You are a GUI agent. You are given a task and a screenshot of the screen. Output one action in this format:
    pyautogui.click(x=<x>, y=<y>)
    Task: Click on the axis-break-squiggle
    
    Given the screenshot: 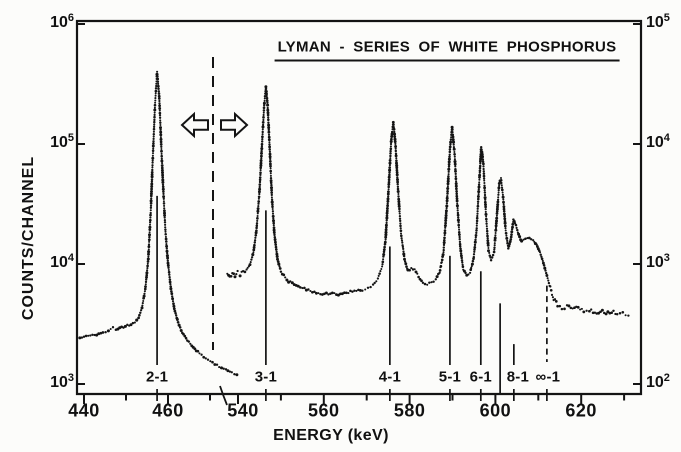 What is the action you would take?
    pyautogui.click(x=223, y=395)
    